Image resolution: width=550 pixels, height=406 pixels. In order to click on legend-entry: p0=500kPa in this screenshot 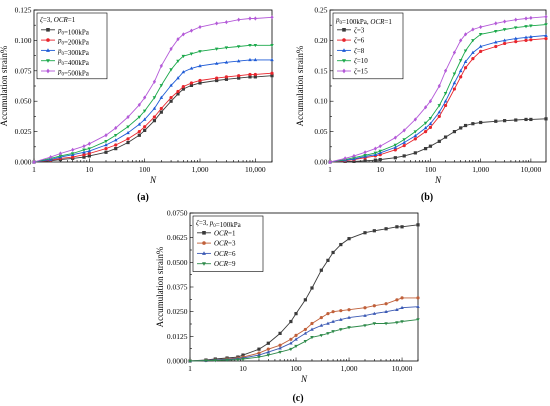, I will do `click(73, 73)`.